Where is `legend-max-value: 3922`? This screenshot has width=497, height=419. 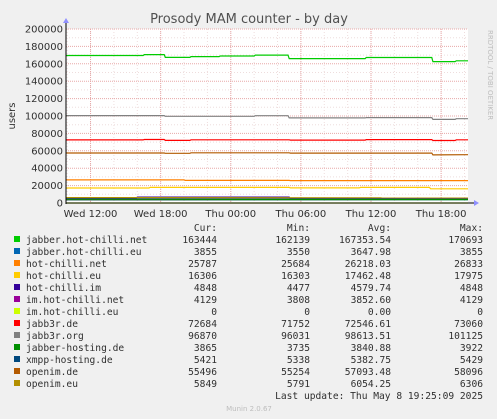 legend-max-value: 3922 is located at coordinates (471, 348).